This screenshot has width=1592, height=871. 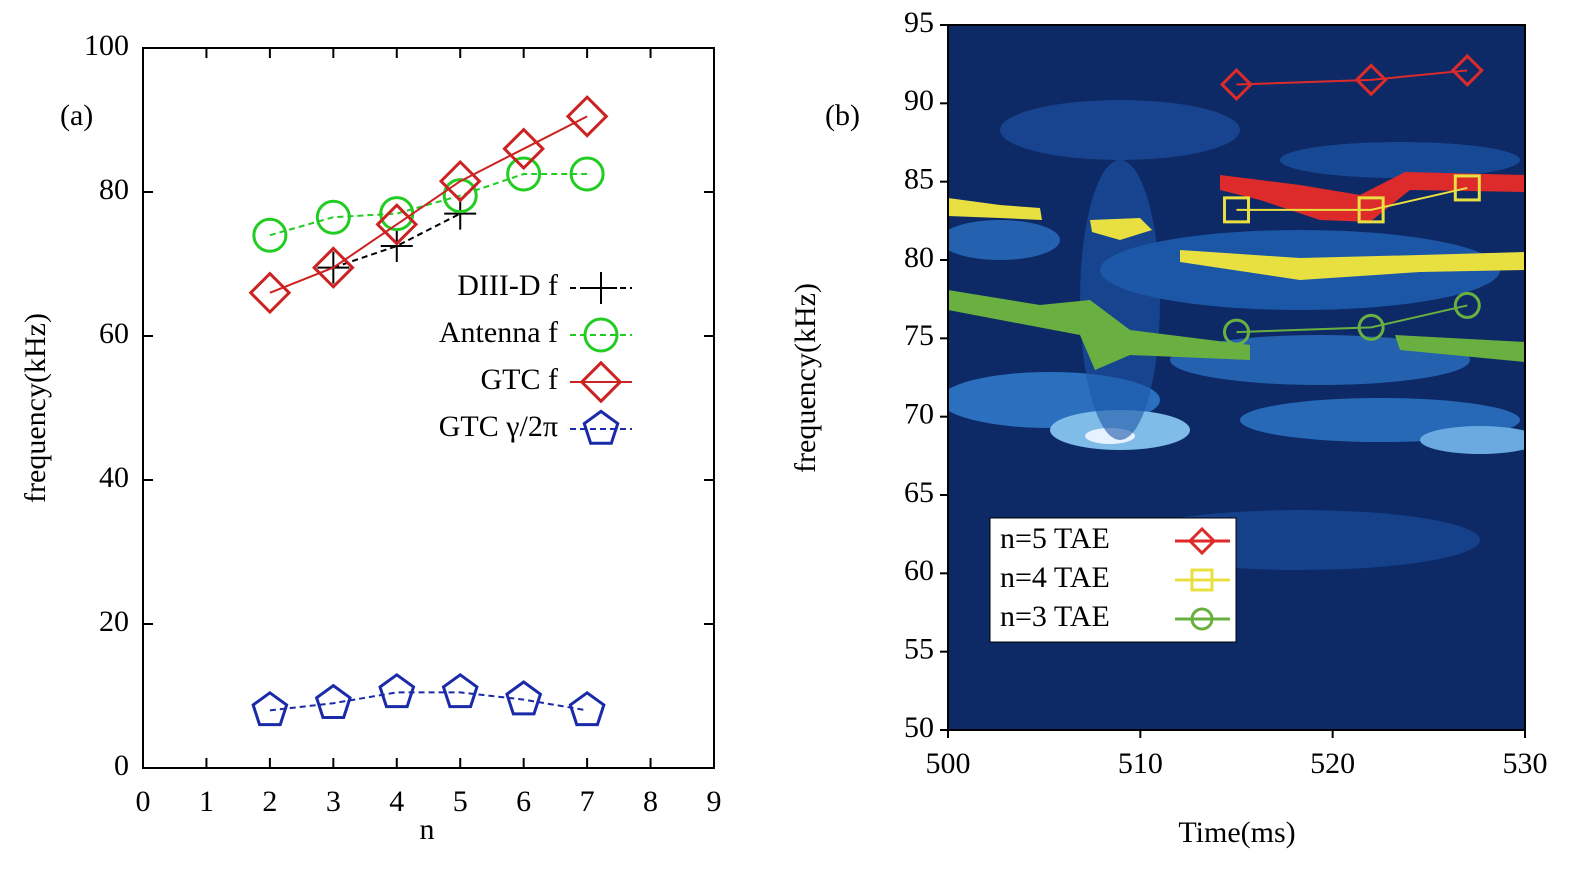 What do you see at coordinates (1525, 763) in the screenshot?
I see `x-tick-label: 530` at bounding box center [1525, 763].